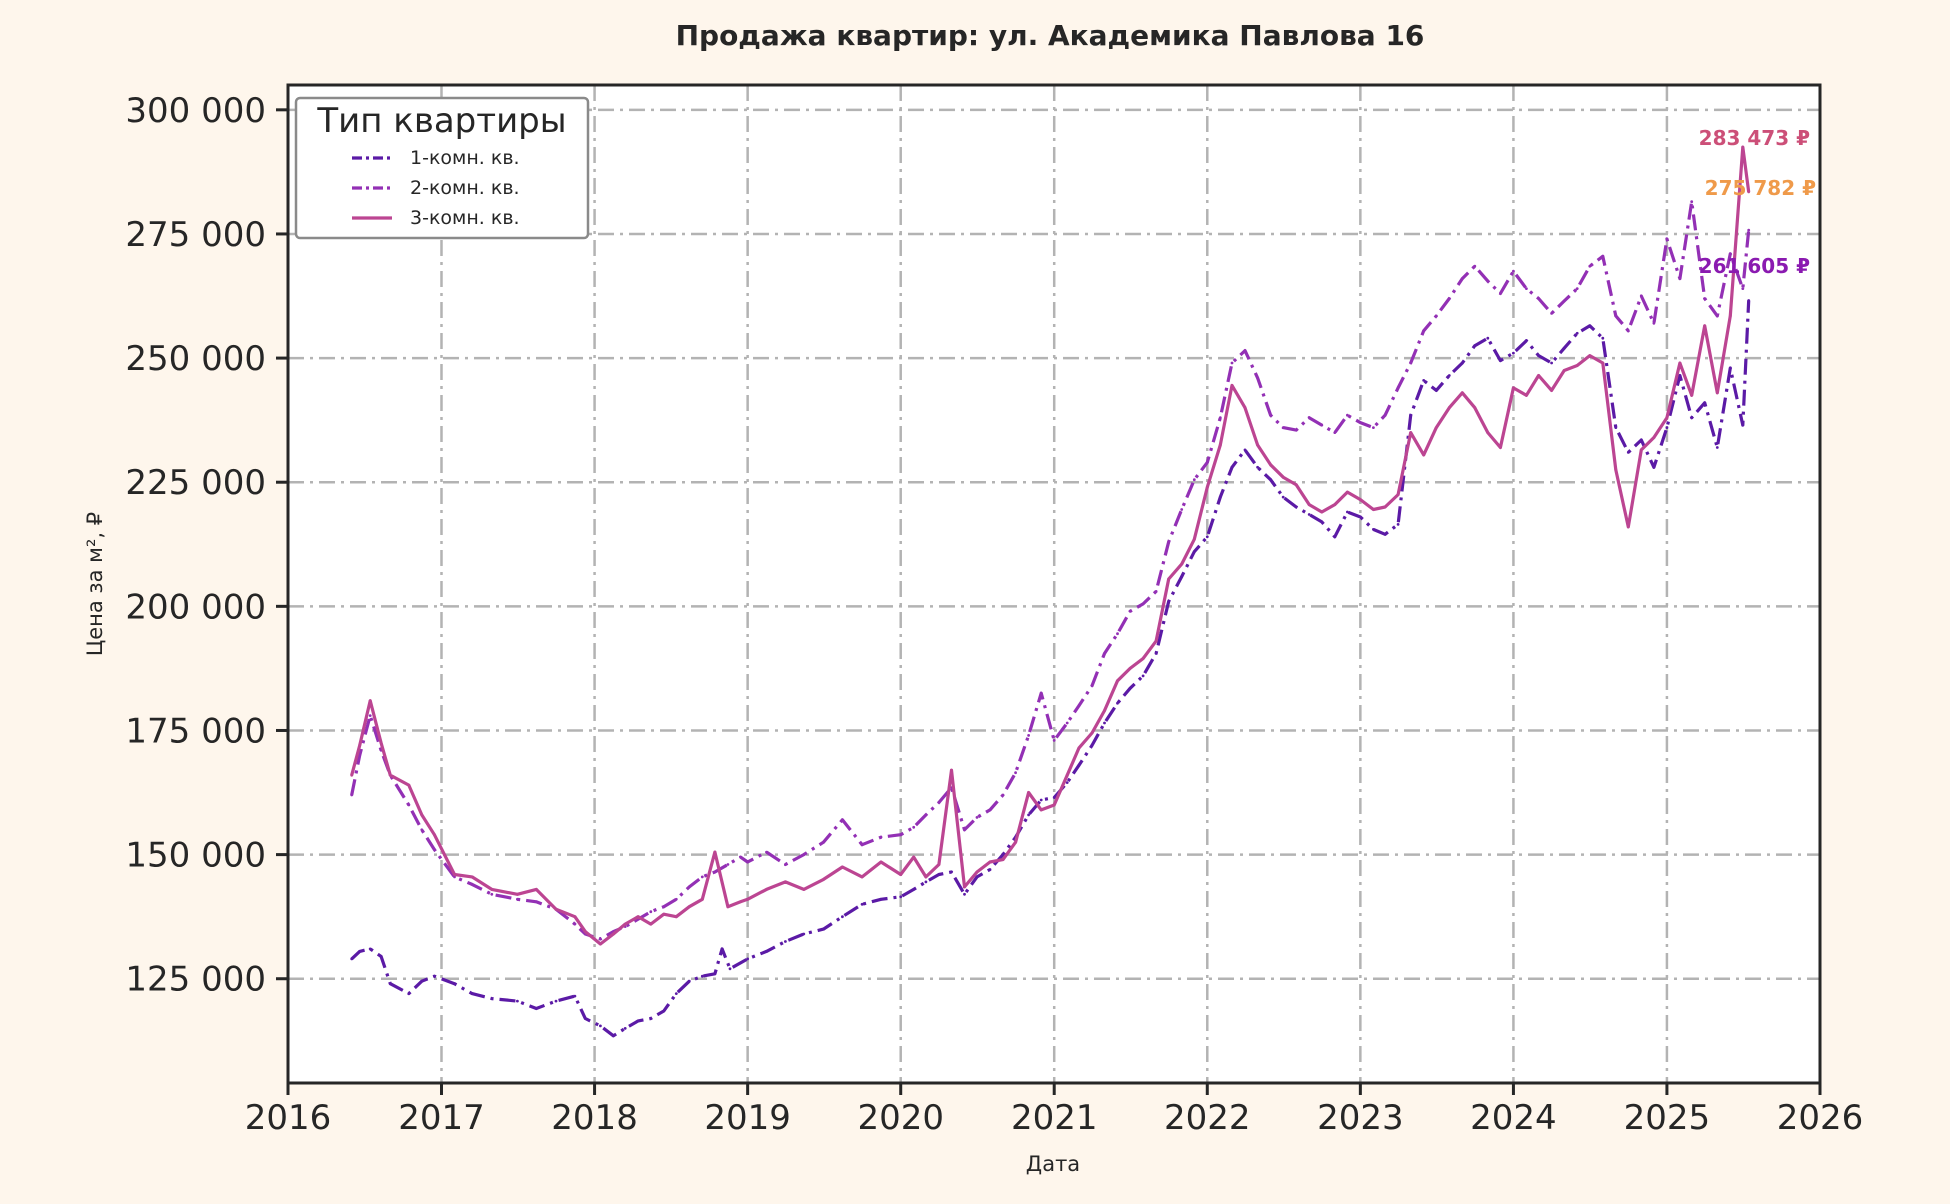  What do you see at coordinates (195, 359) in the screenshot?
I see `y-tick-label: 250 000` at bounding box center [195, 359].